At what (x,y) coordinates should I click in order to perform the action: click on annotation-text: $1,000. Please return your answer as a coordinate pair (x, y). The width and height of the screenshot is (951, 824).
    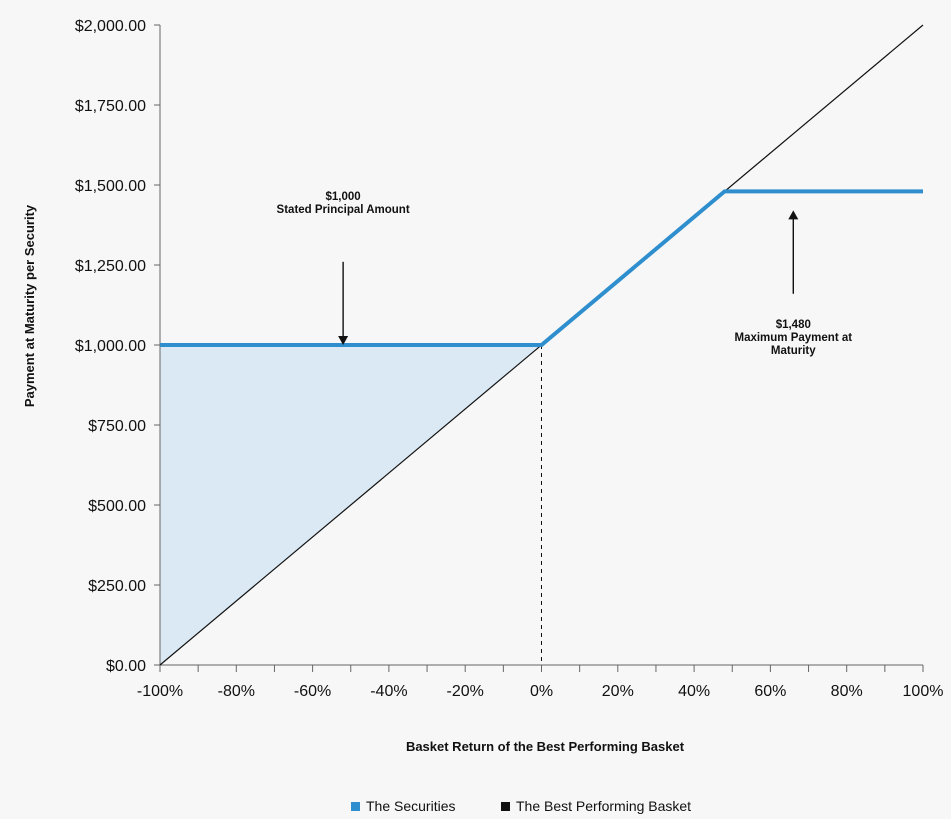
    Looking at the image, I should click on (343, 197).